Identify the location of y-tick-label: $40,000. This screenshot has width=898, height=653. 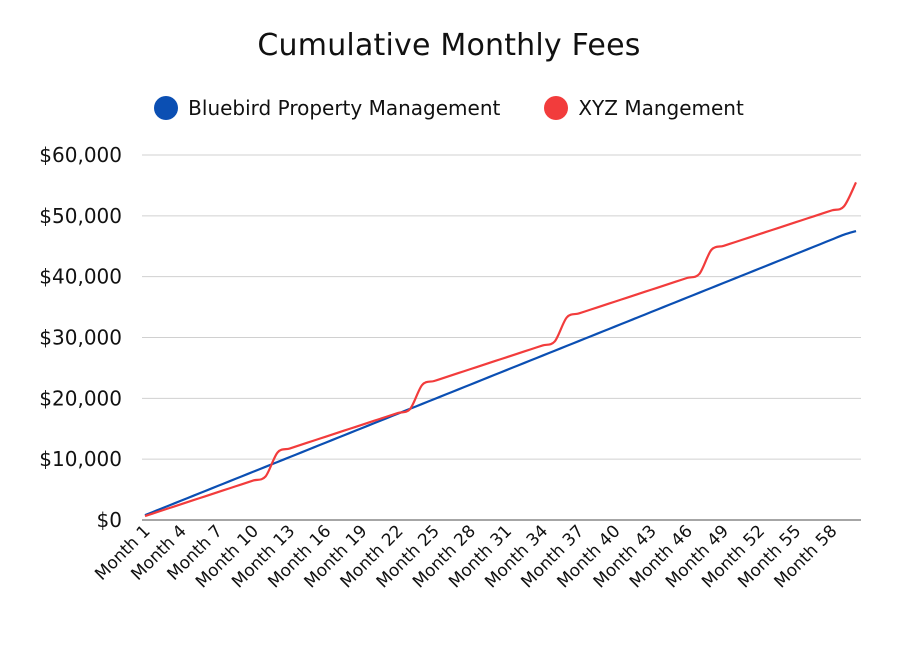
(80, 277).